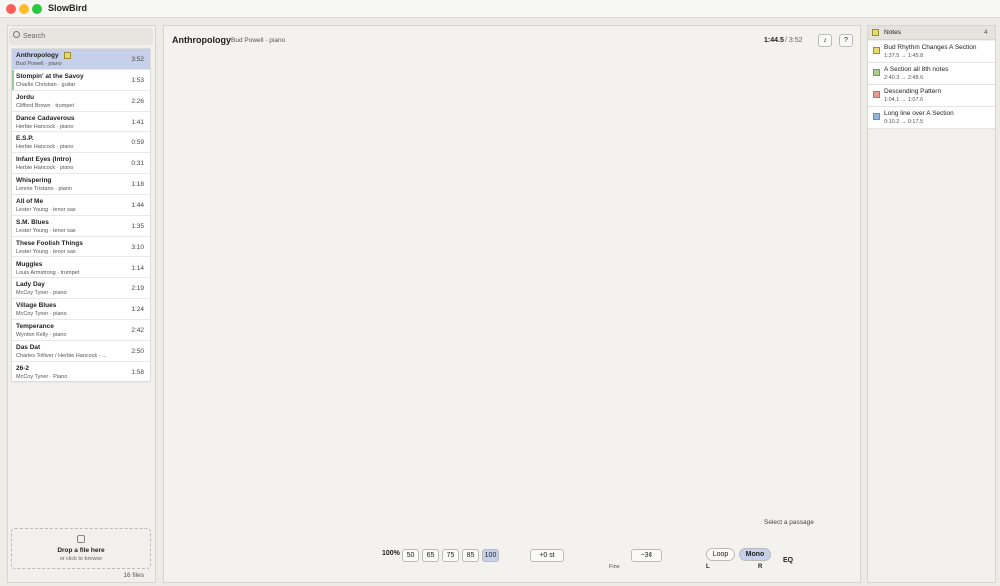 The height and width of the screenshot is (586, 1000). What do you see at coordinates (846, 40) in the screenshot?
I see `header-button: ?` at bounding box center [846, 40].